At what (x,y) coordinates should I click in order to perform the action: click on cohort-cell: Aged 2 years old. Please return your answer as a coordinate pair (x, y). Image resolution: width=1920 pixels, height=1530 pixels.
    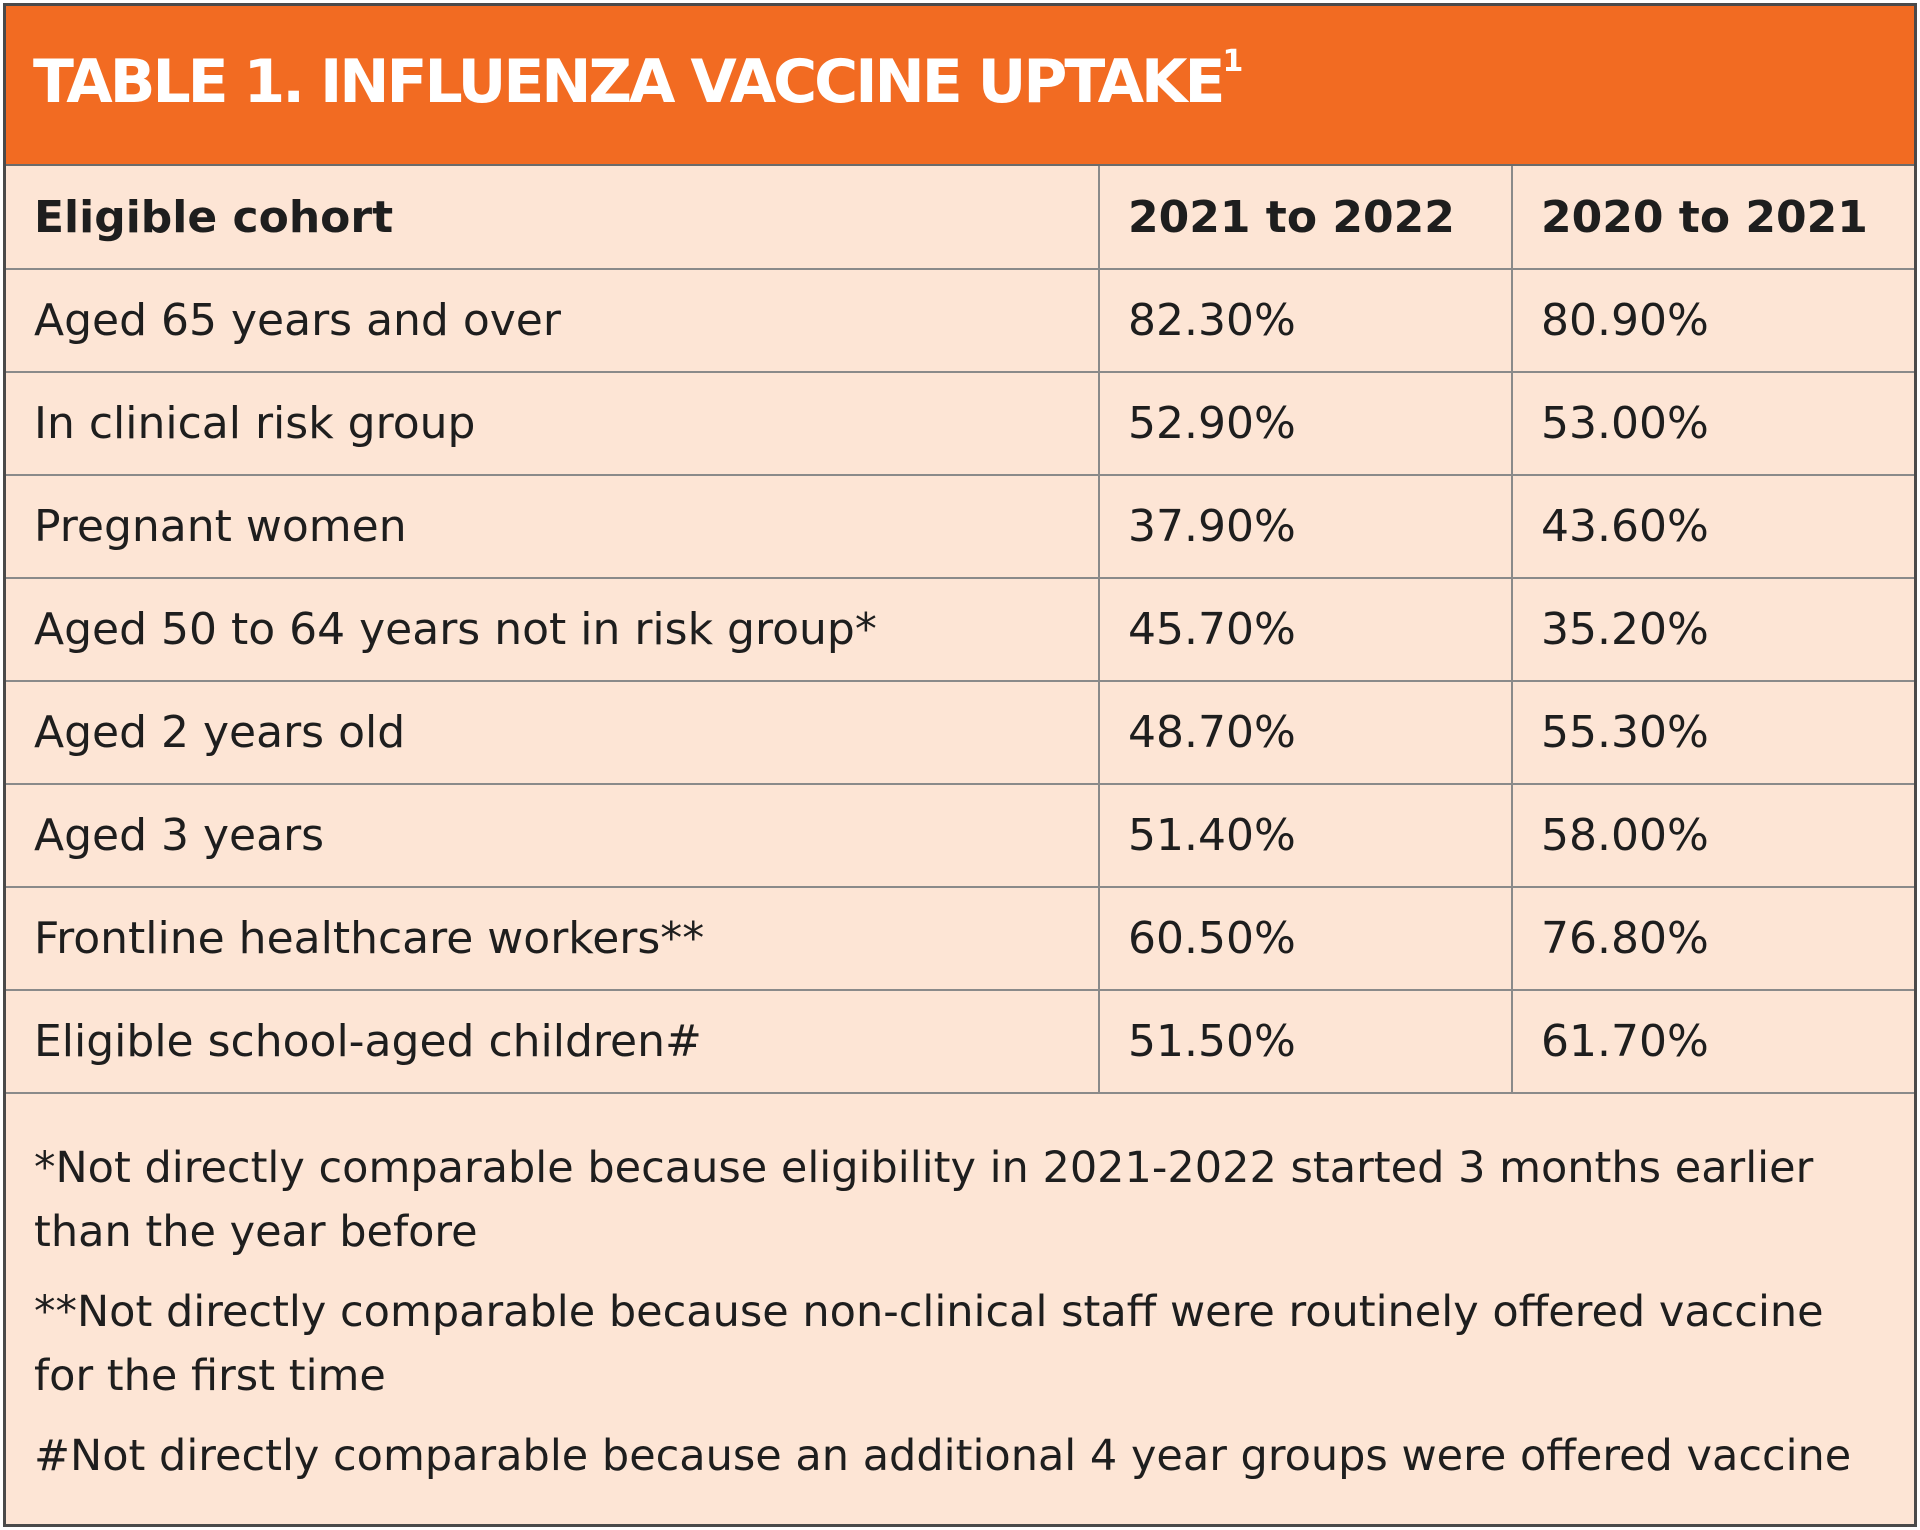
    Looking at the image, I should click on (552, 733).